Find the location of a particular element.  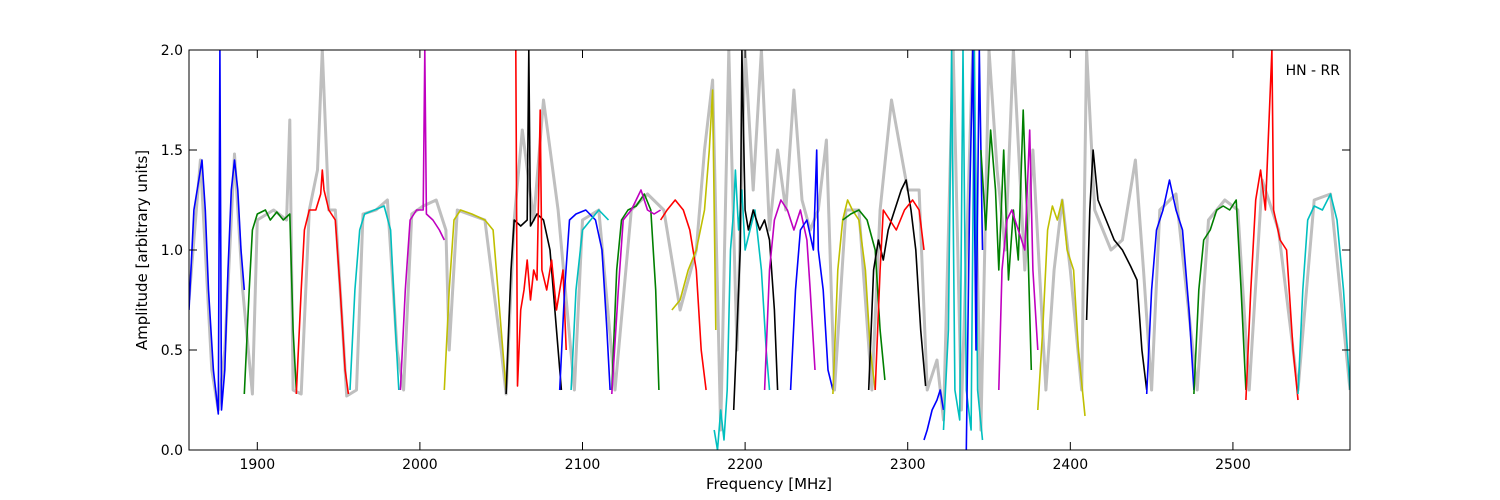

y-tick-label-4: 2.0 is located at coordinates (172, 51).